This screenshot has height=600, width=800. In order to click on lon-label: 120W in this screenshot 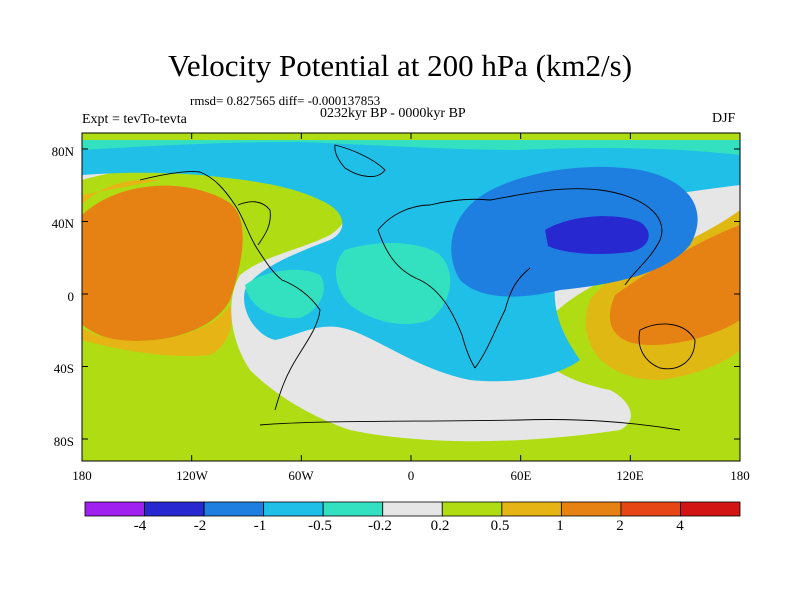, I will do `click(192, 475)`.